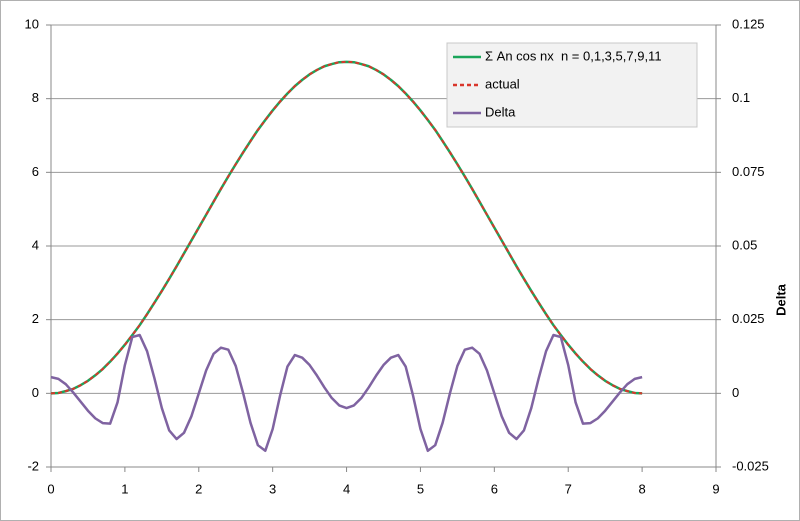  What do you see at coordinates (748, 171) in the screenshot?
I see `y2-tick-label: 0.075` at bounding box center [748, 171].